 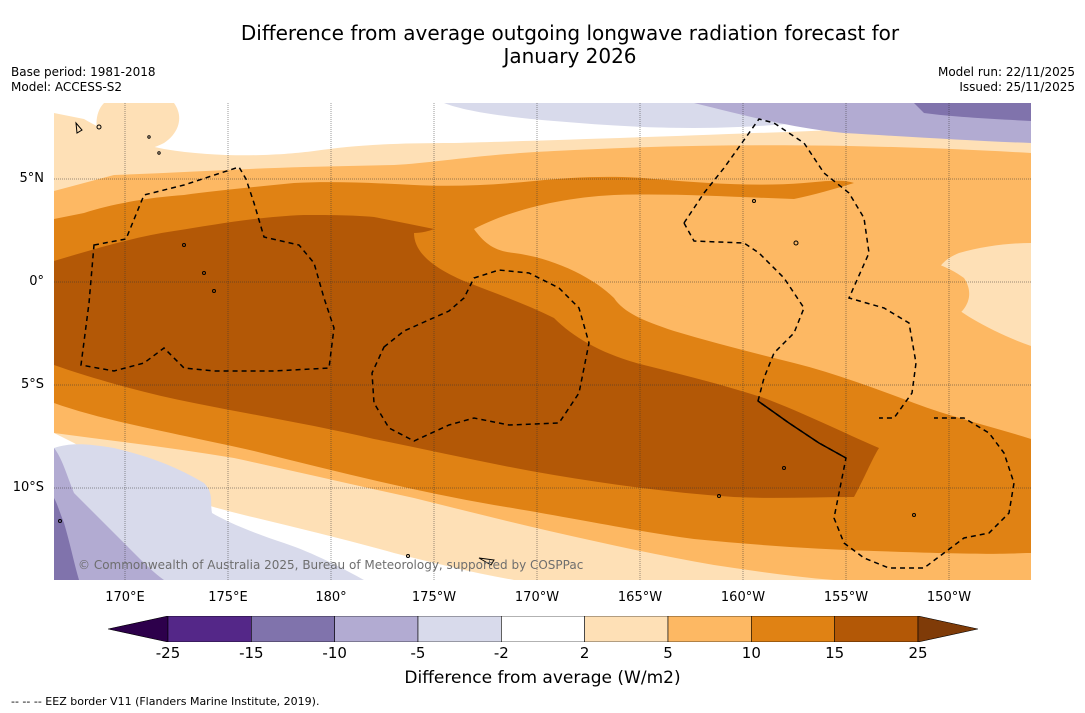 I want to click on colorbar-tick-label: -10, so click(x=334, y=653).